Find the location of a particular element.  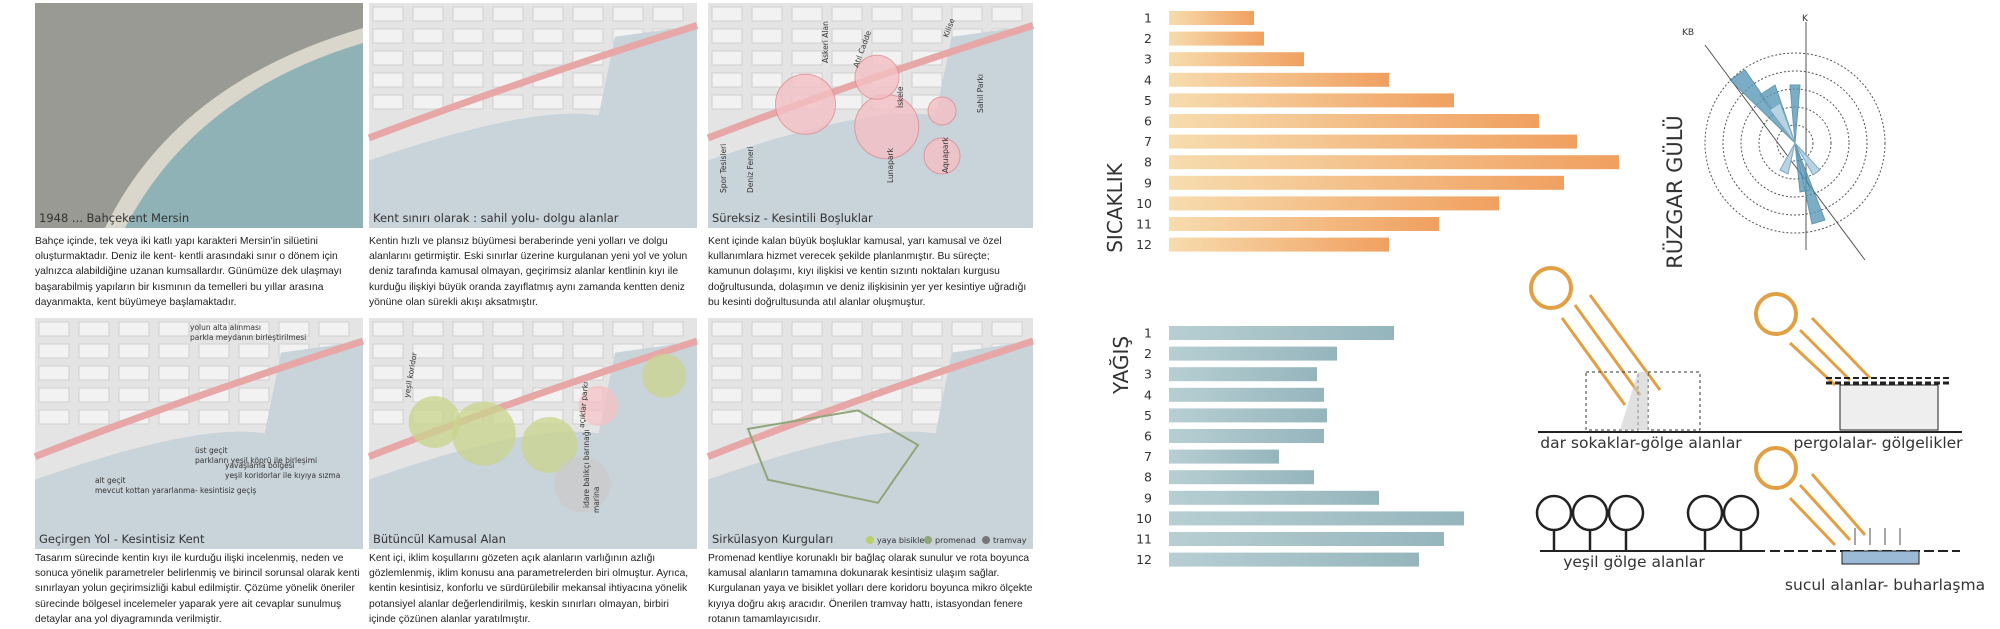

axis-title: SICAKLIK is located at coordinates (1115, 207).